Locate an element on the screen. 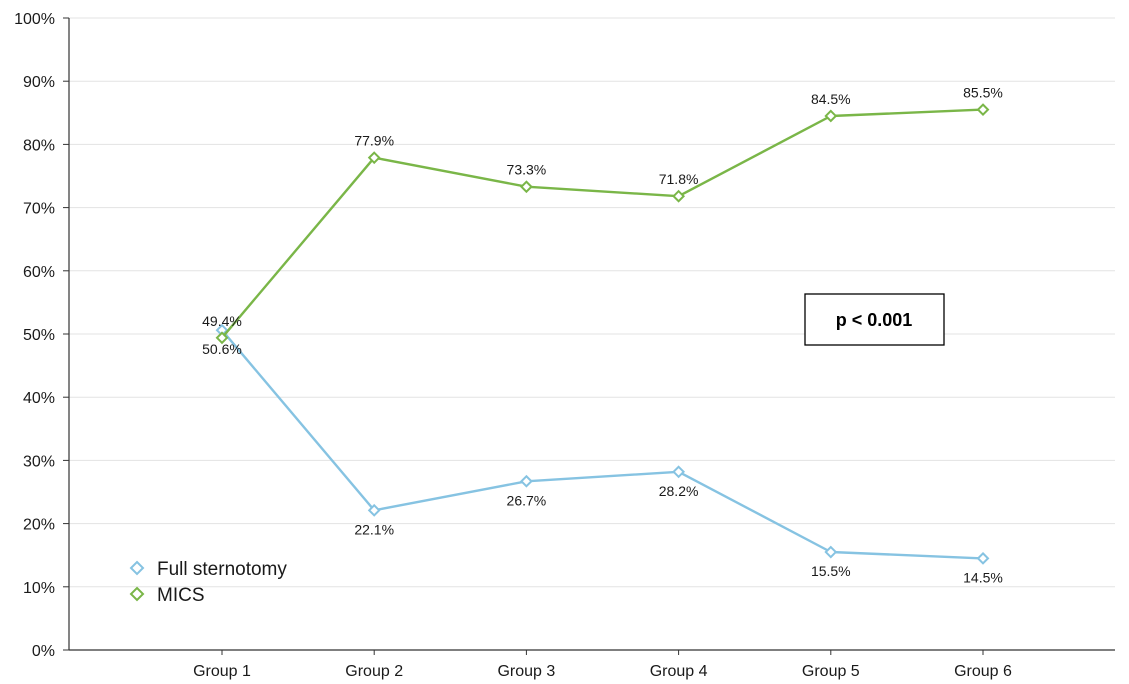 Image resolution: width=1129 pixels, height=684 pixels. y-tick-label: 10% is located at coordinates (39, 588).